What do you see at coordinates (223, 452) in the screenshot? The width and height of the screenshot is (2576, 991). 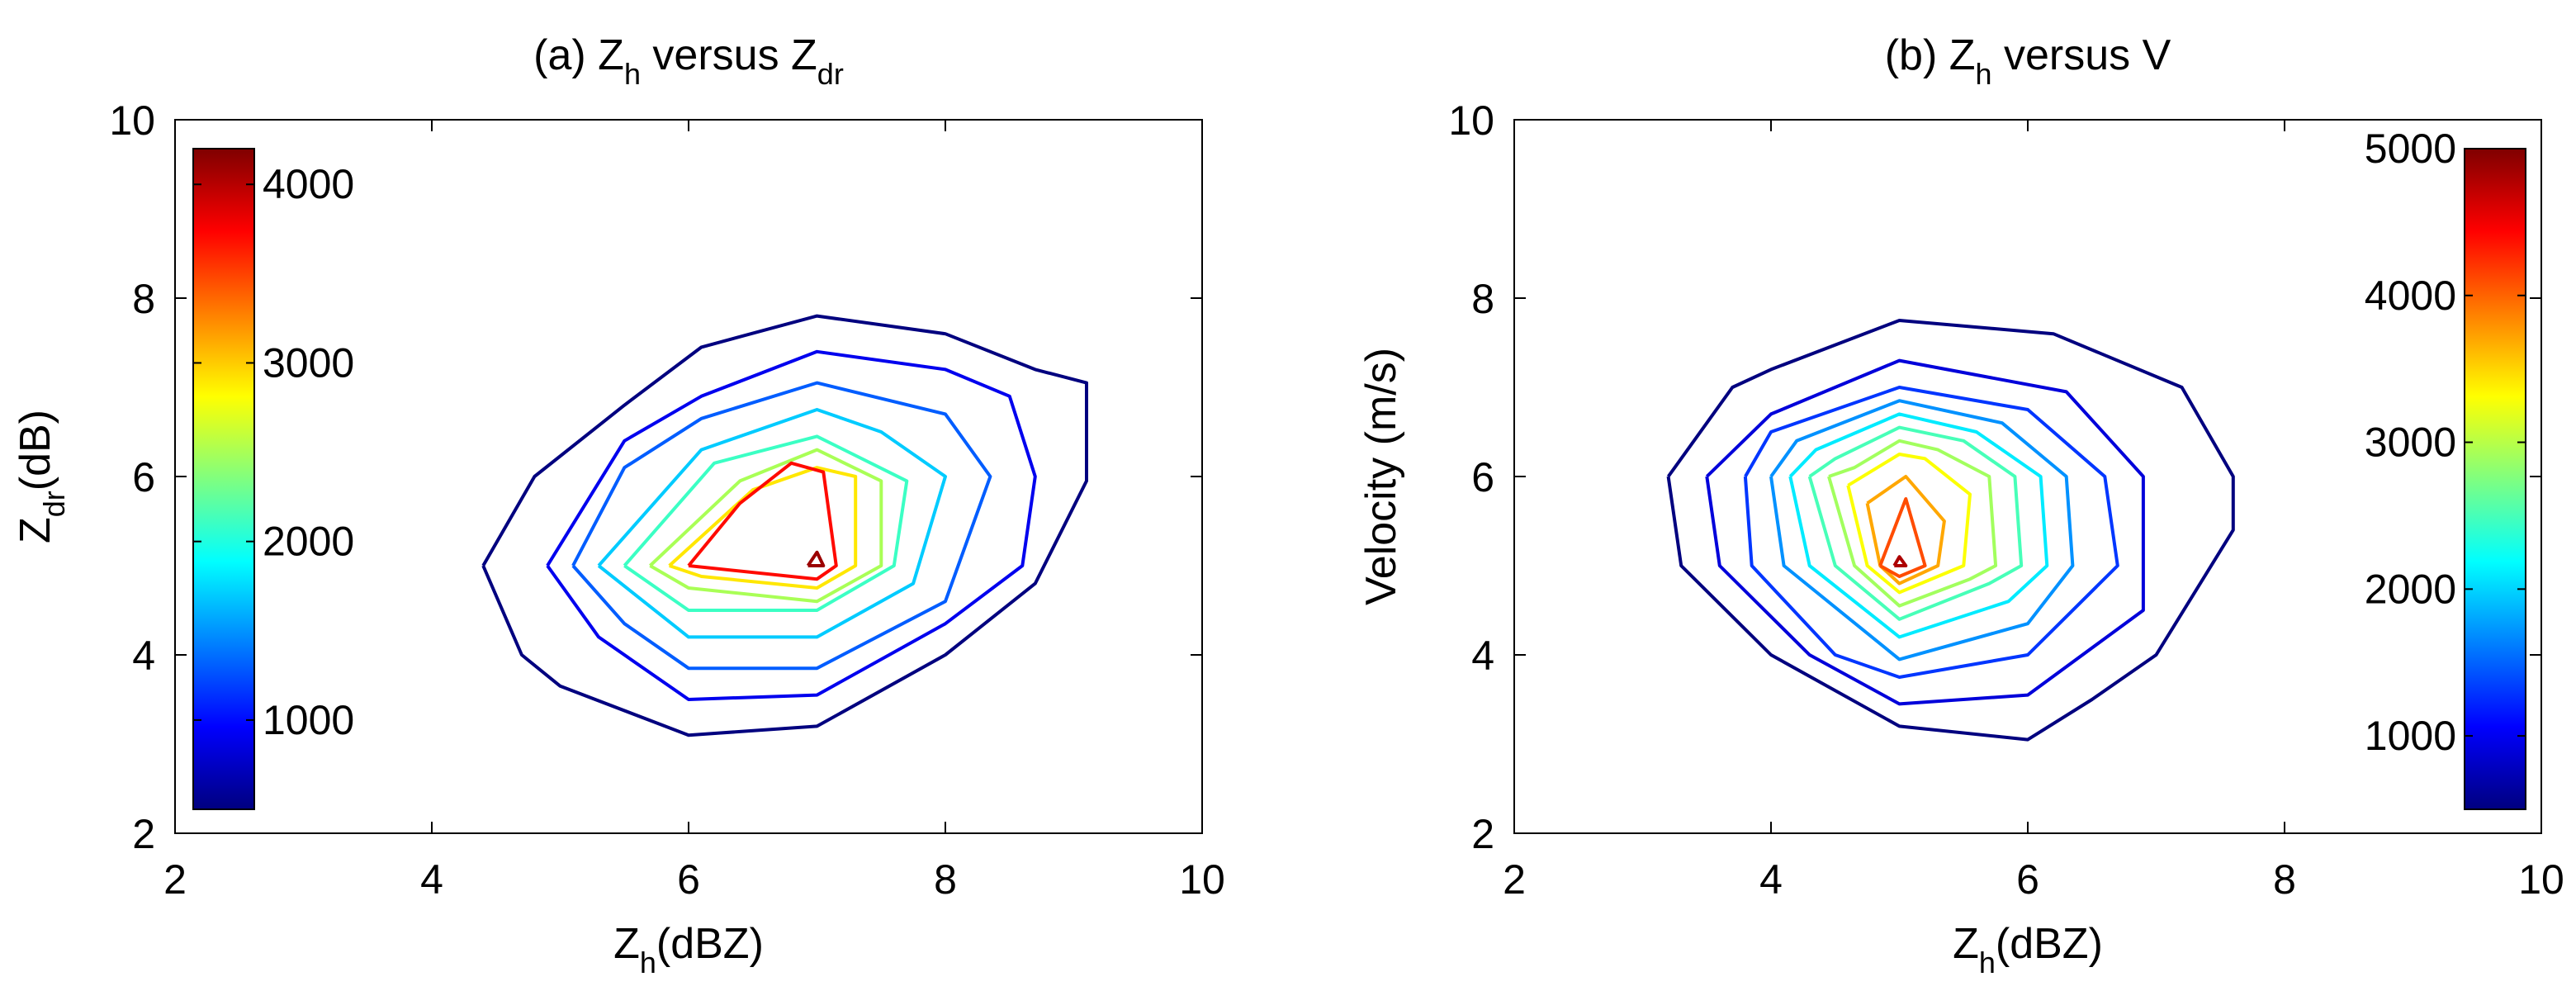 I see `panel-a-colorbar-ticks` at bounding box center [223, 452].